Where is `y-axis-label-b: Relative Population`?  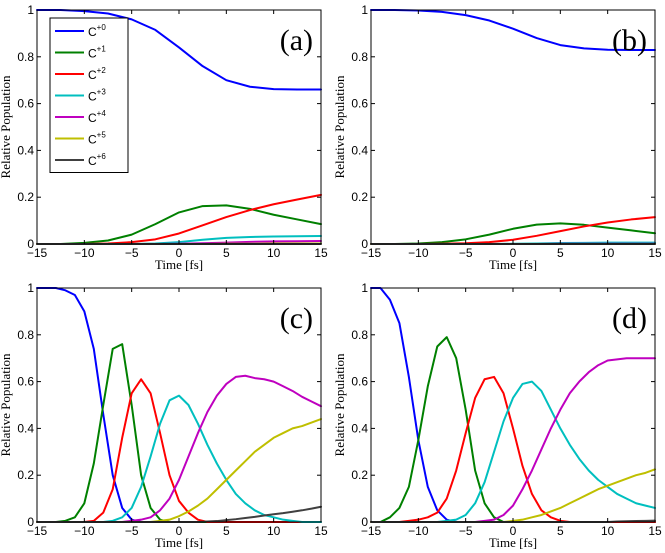
y-axis-label-b: Relative Population is located at coordinates (339, 126).